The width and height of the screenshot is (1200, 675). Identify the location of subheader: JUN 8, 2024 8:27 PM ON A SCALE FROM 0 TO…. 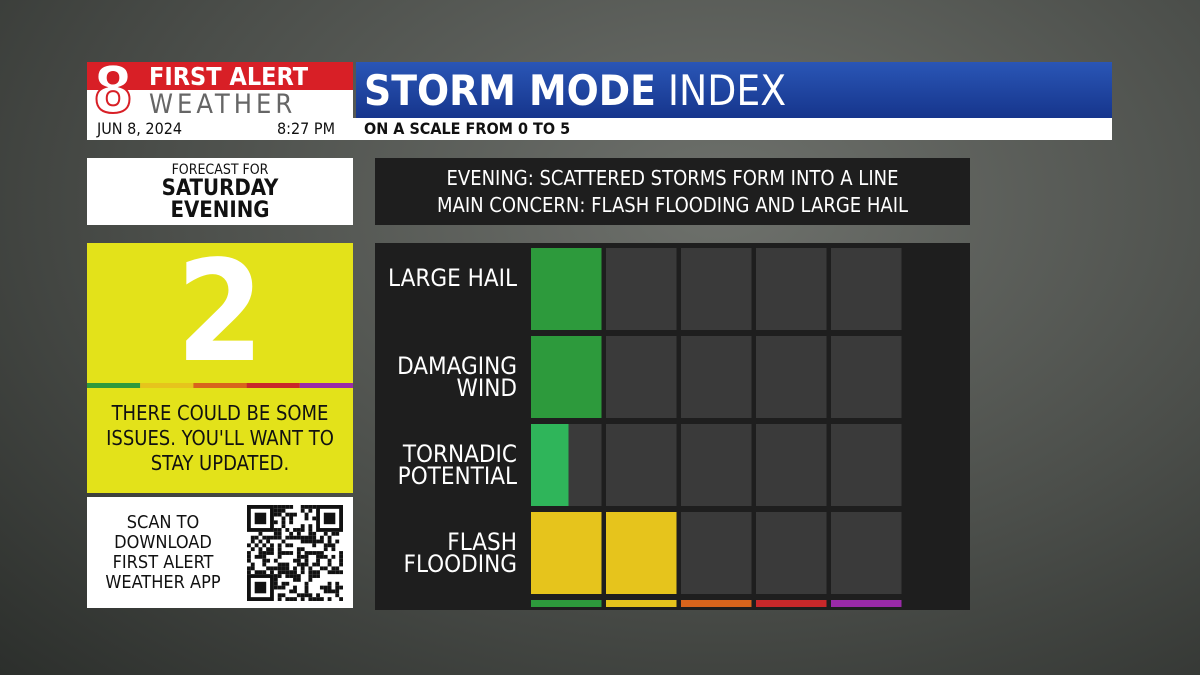
(599, 129).